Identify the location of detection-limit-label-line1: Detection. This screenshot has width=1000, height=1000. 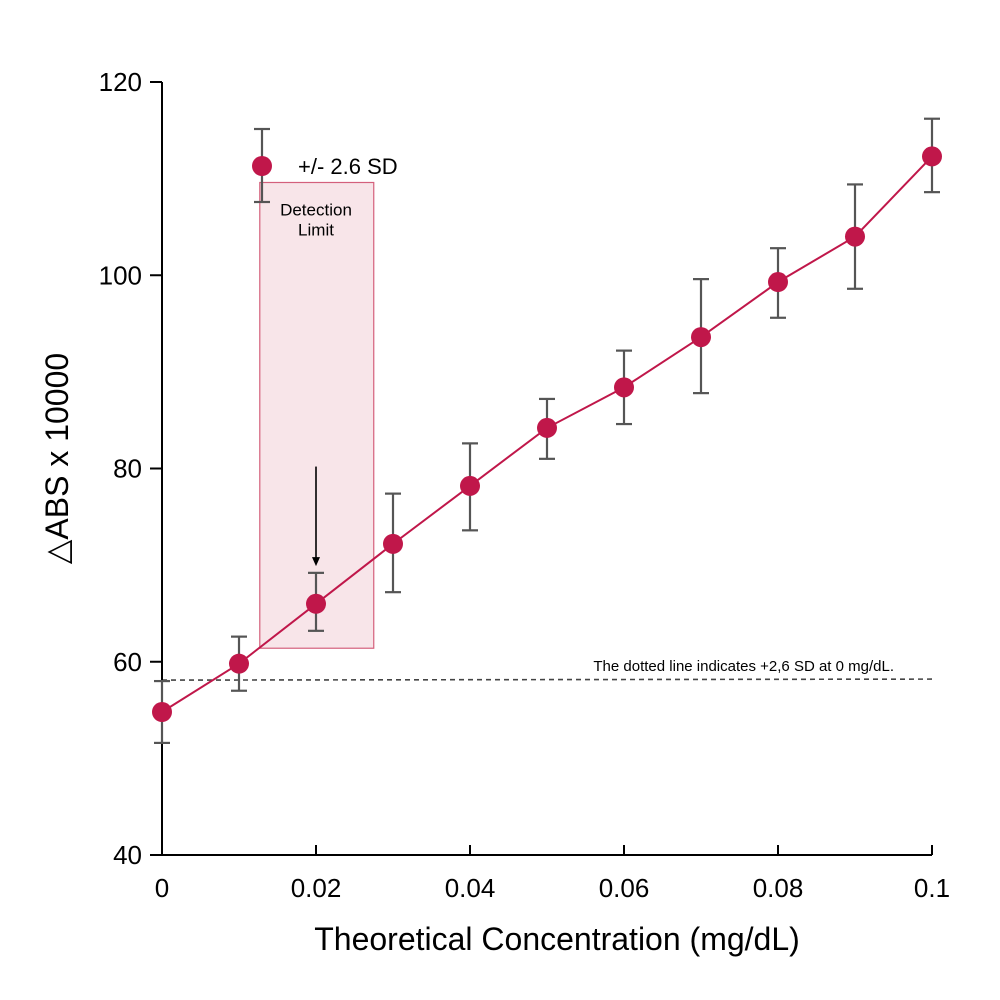
(316, 209).